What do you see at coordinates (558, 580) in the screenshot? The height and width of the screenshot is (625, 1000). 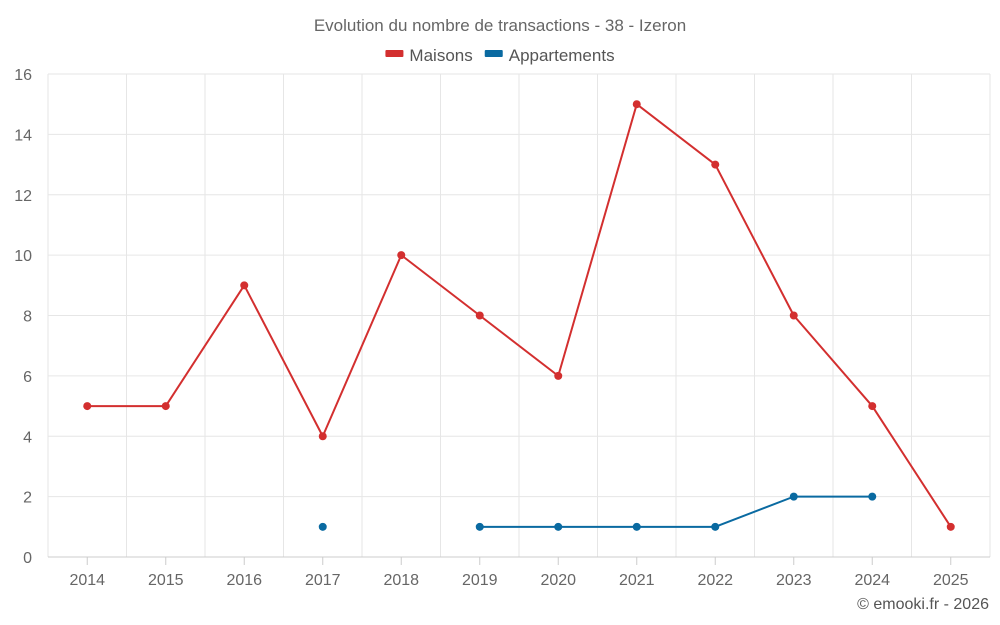 I see `x-tick-label: 2020` at bounding box center [558, 580].